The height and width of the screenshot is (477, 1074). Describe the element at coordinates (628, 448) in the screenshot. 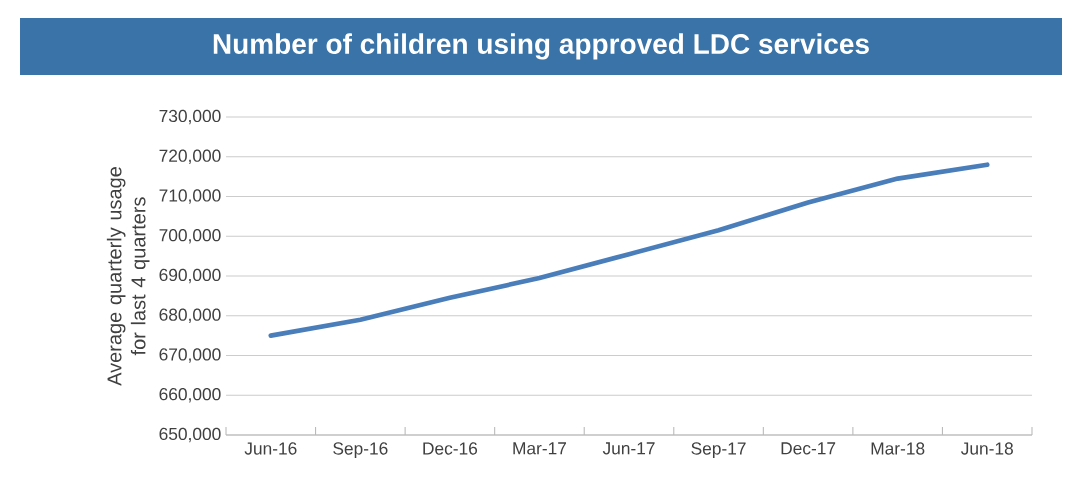

I see `x-tick-label: Jun-17` at that location.